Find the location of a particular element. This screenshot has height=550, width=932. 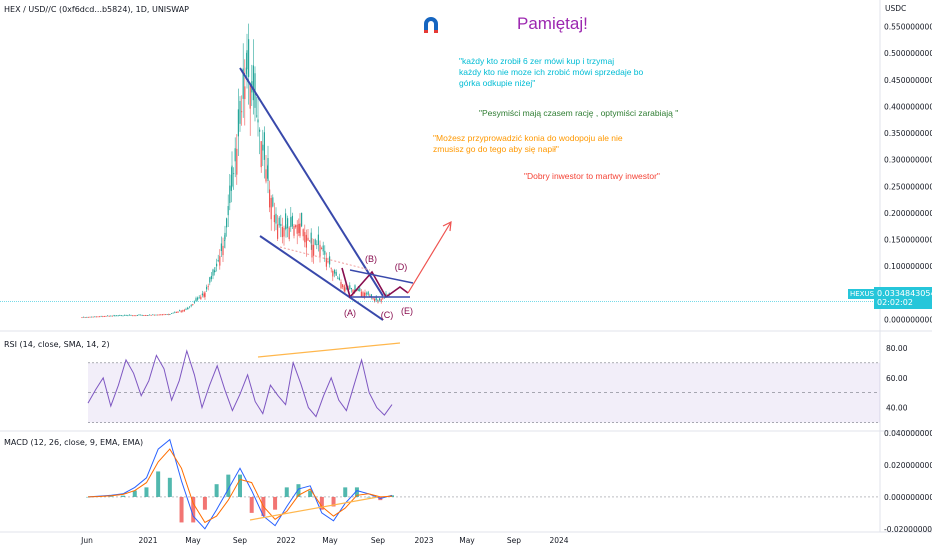

rsi-tick-label: 80.00 is located at coordinates (897, 348).